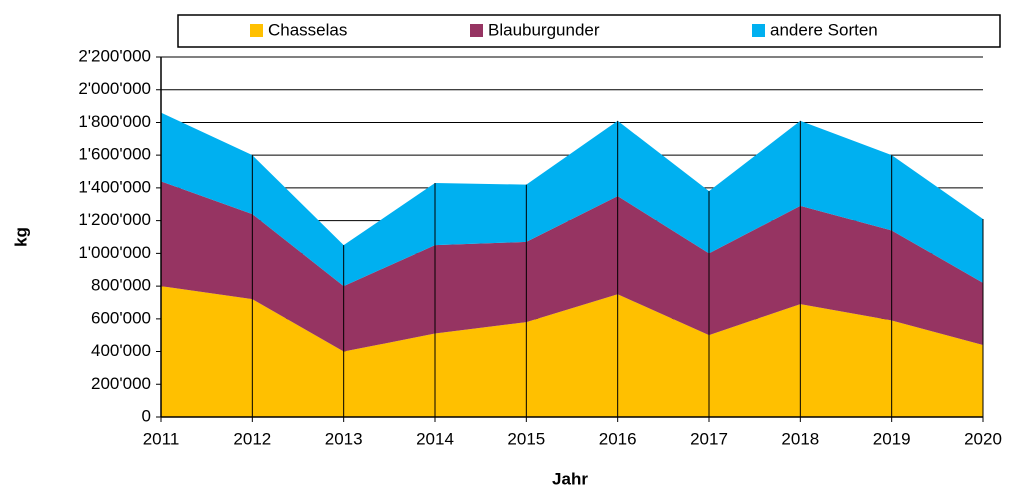 The height and width of the screenshot is (497, 1012). What do you see at coordinates (544, 29) in the screenshot?
I see `legend-label: Blauburgunder` at bounding box center [544, 29].